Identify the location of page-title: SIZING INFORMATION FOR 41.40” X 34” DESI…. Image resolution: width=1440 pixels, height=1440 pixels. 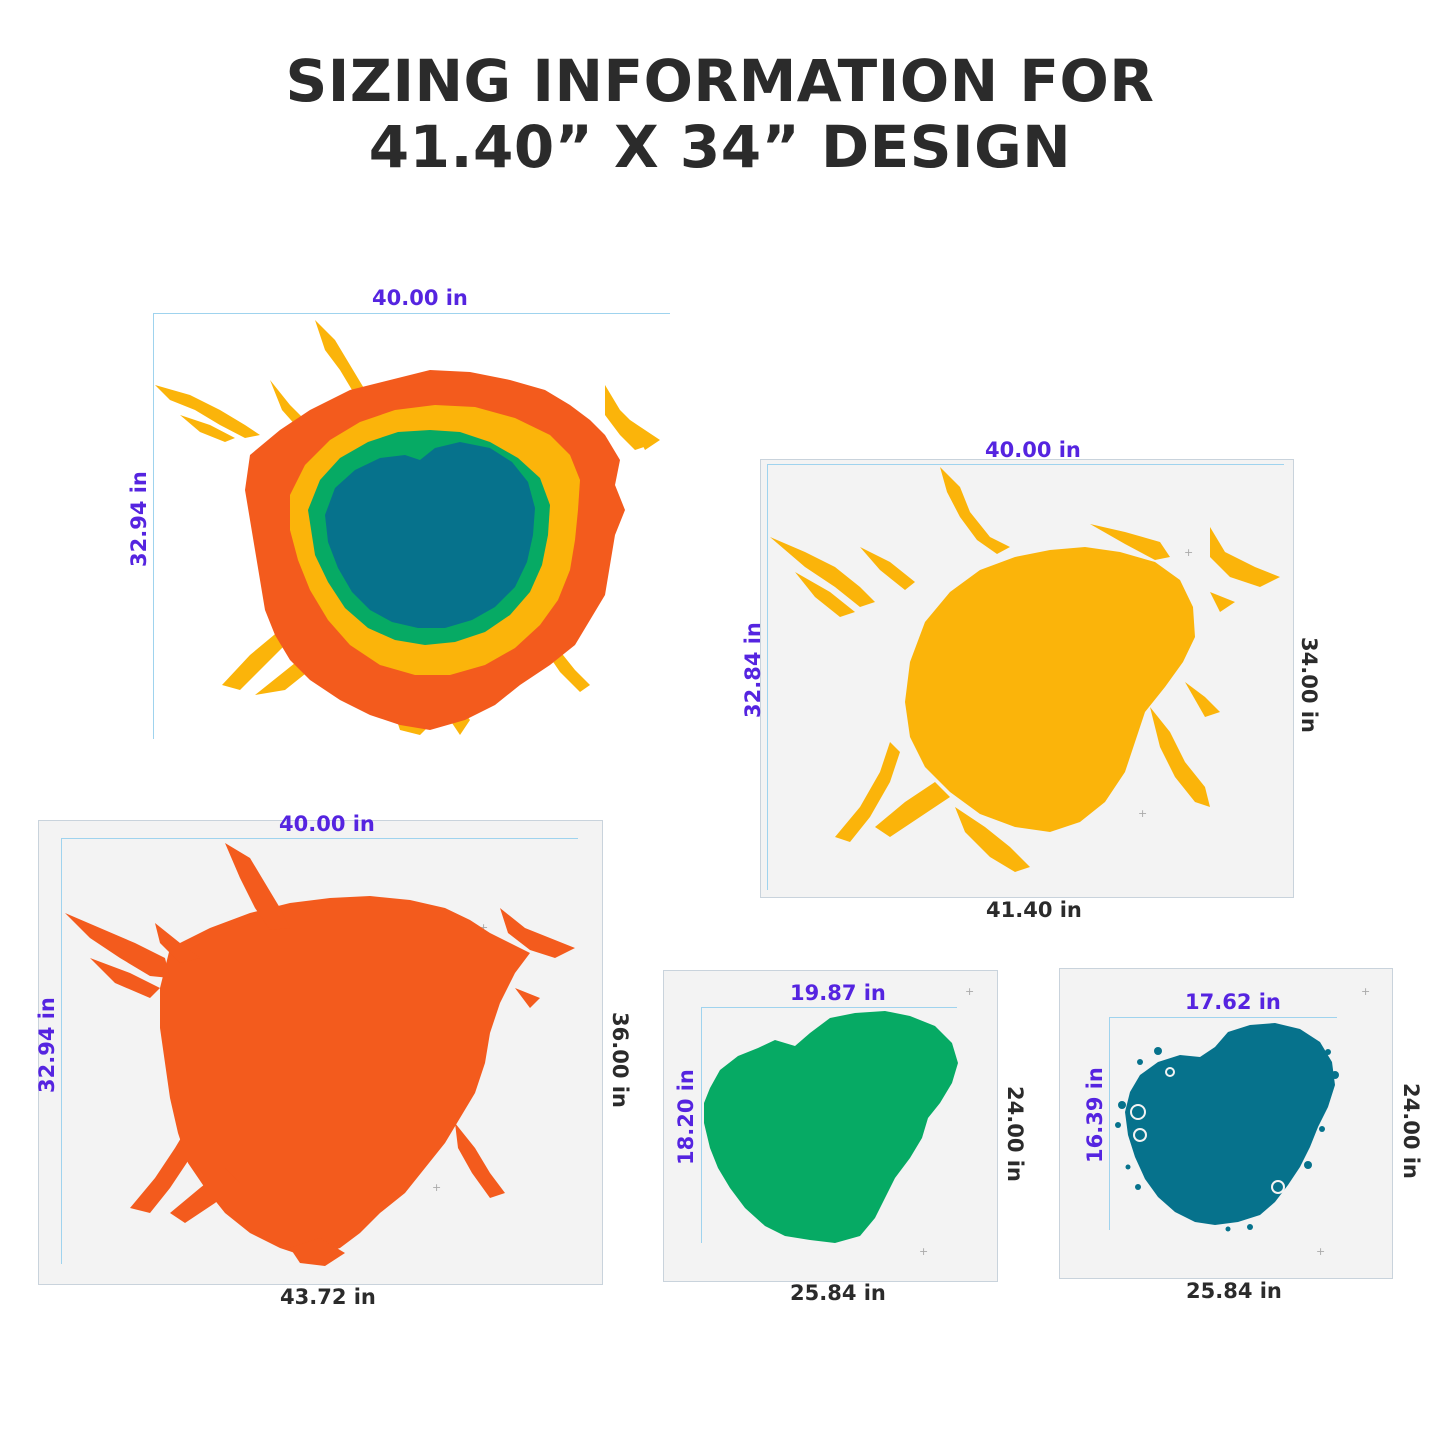
(720, 114).